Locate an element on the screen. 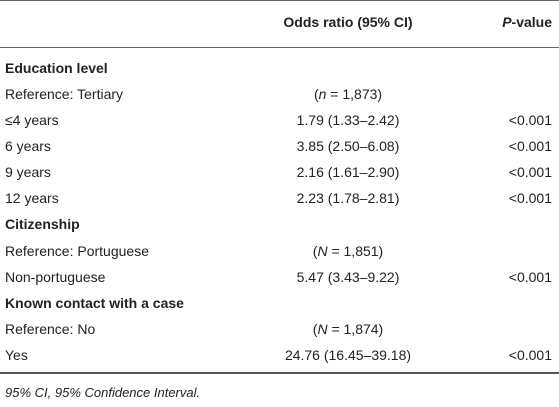 The height and width of the screenshot is (407, 559). row-label: 12 years is located at coordinates (32, 198).